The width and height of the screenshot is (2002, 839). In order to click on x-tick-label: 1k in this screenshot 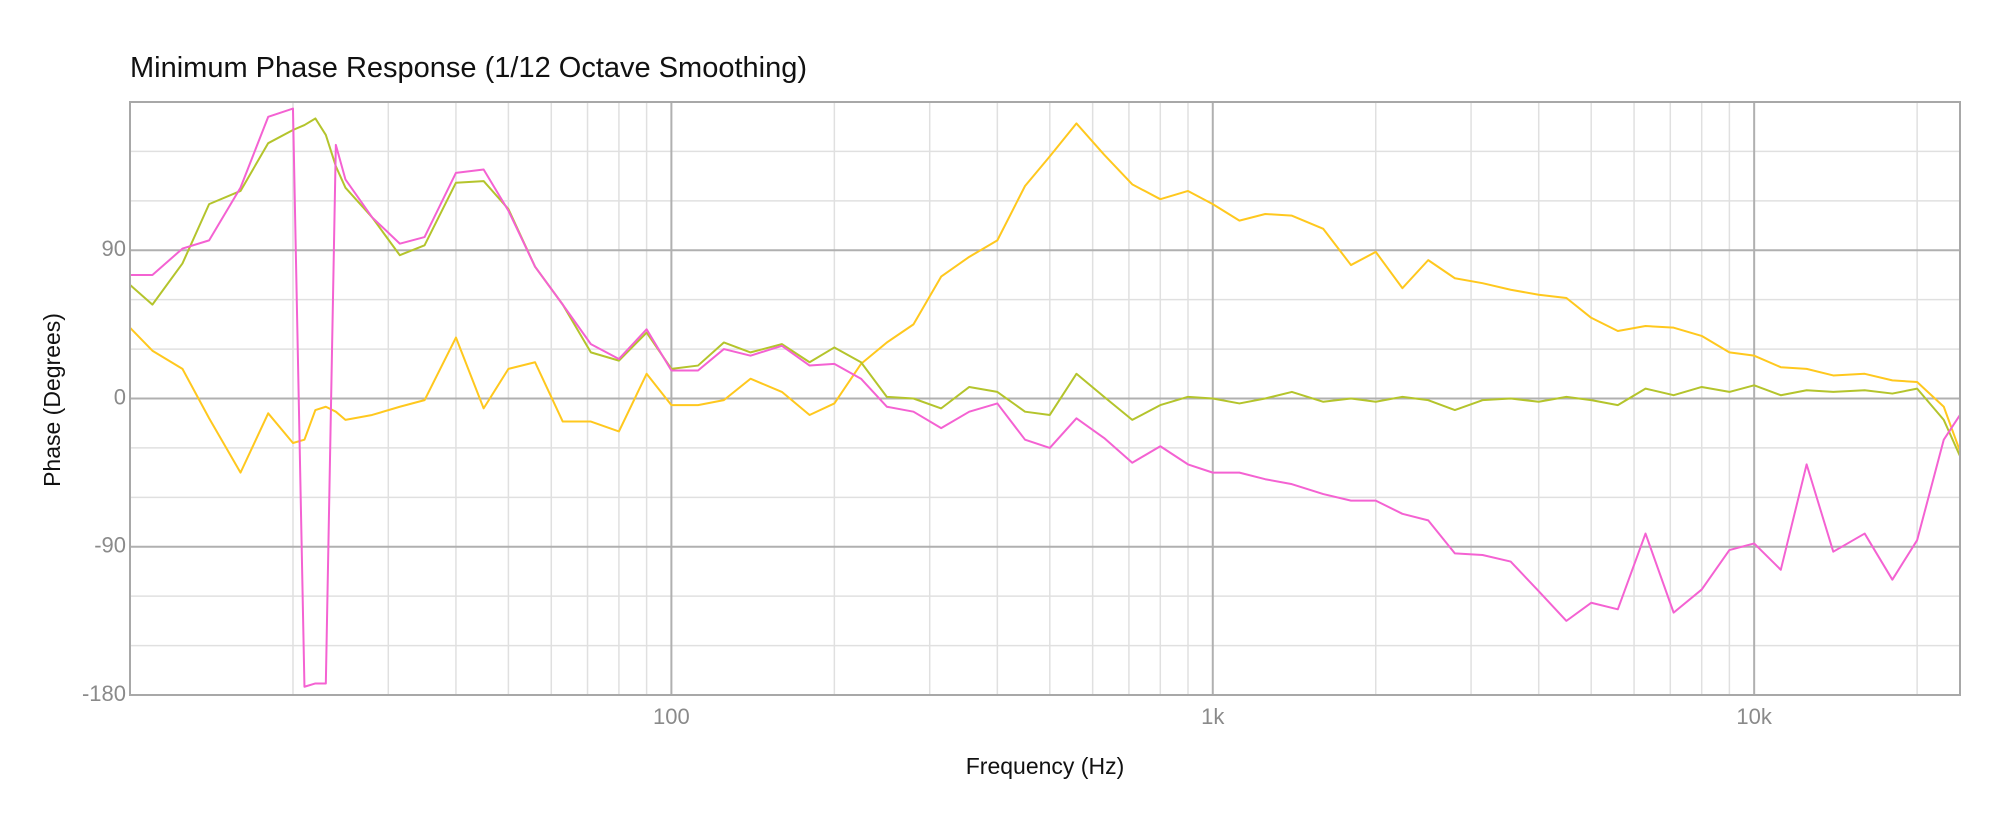, I will do `click(1213, 716)`.